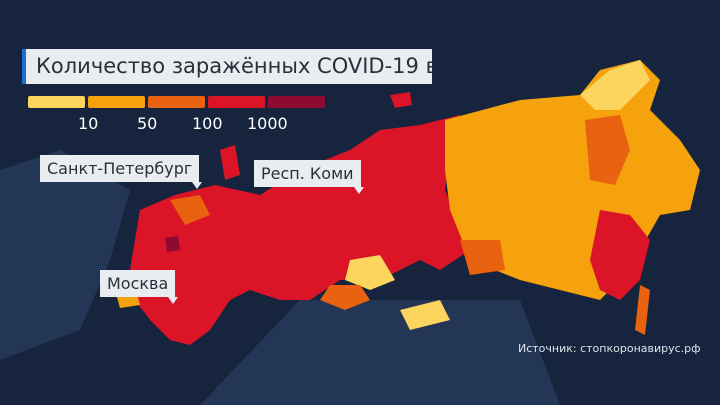 The width and height of the screenshot is (720, 405). Describe the element at coordinates (139, 287) in the screenshot. I see `callout-moscow: Москва` at that location.